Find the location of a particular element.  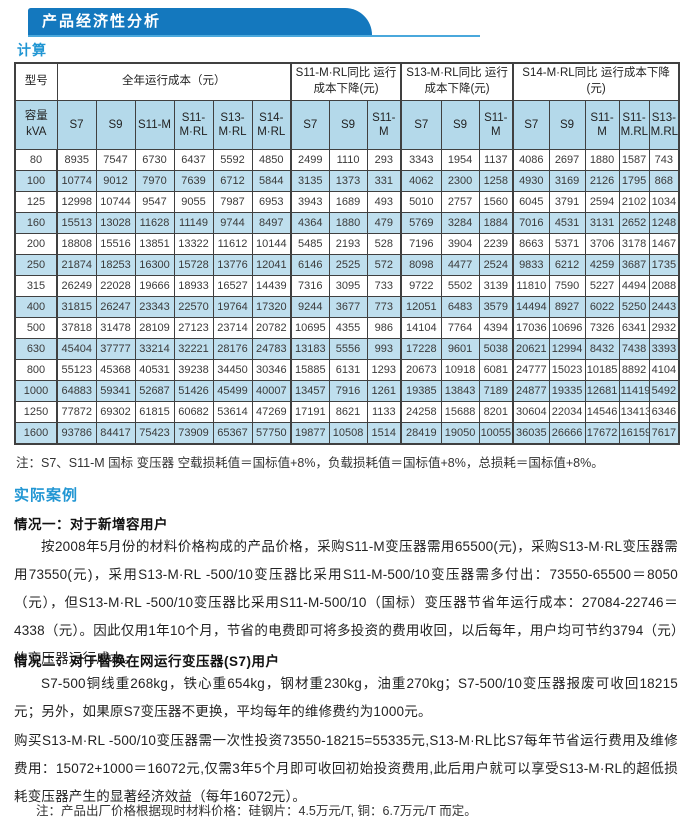

col-header-model: 型号 is located at coordinates (36, 81).